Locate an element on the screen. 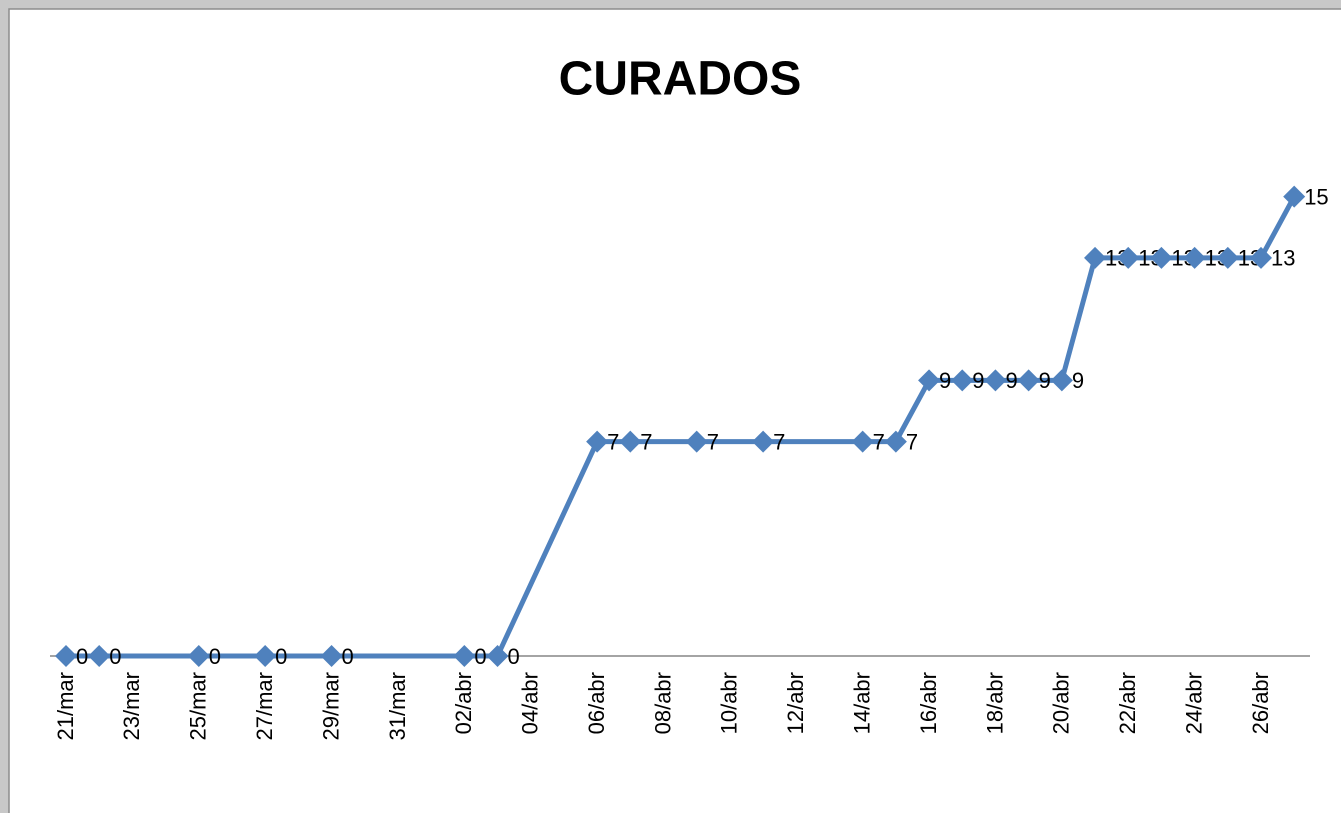  x-tick-label: 06/abr is located at coordinates (596, 703).